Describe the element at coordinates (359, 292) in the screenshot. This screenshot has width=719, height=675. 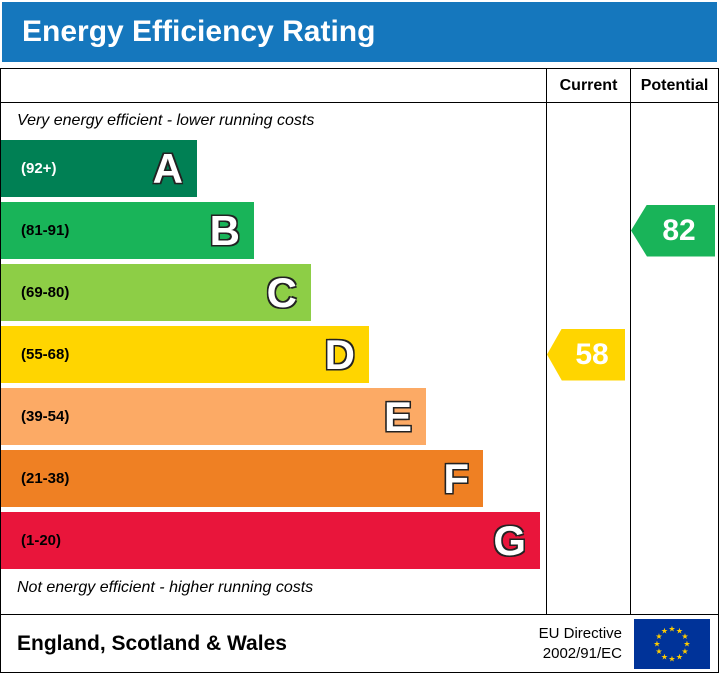
I see `band-row-c: (69-80) C` at that location.